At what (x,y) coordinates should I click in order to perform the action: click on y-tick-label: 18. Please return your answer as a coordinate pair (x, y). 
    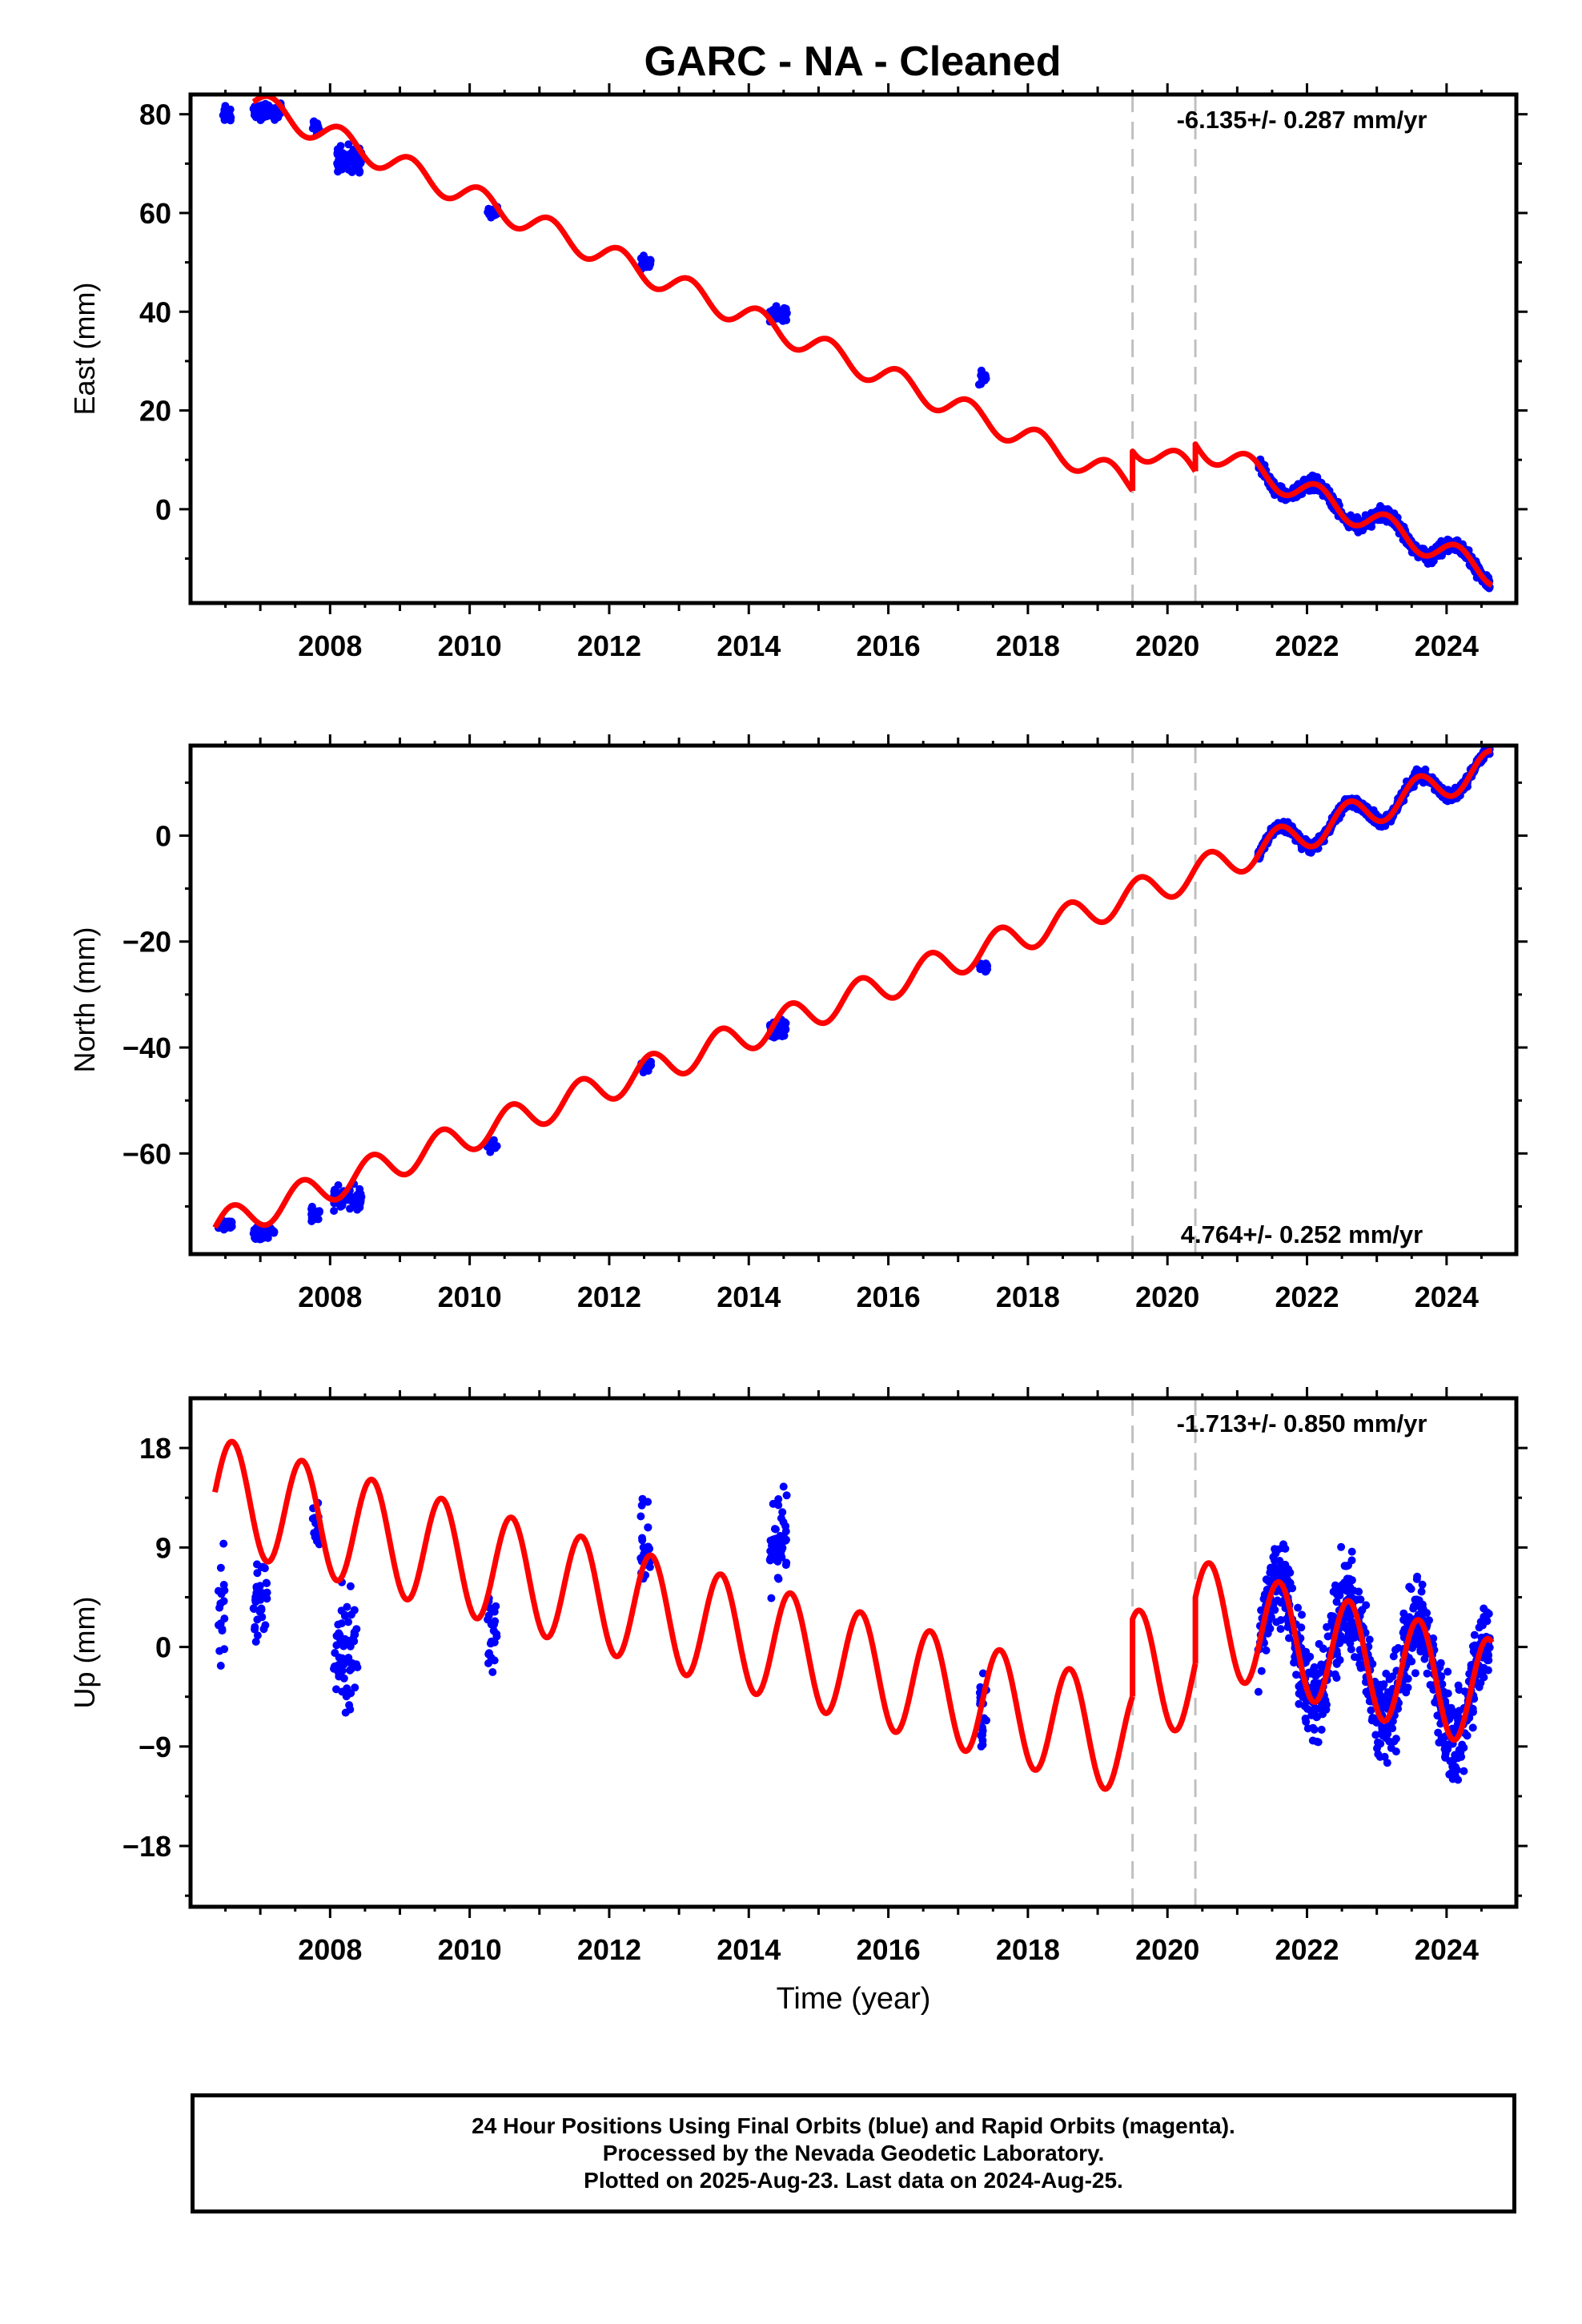
    Looking at the image, I should click on (155, 1448).